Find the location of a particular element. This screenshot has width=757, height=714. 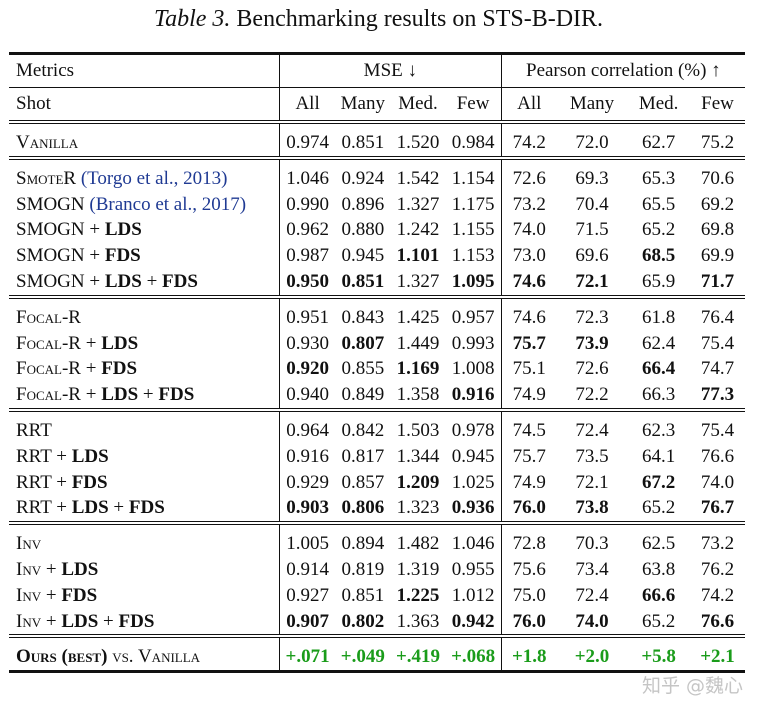

table-cell: 1.225 is located at coordinates (418, 595).